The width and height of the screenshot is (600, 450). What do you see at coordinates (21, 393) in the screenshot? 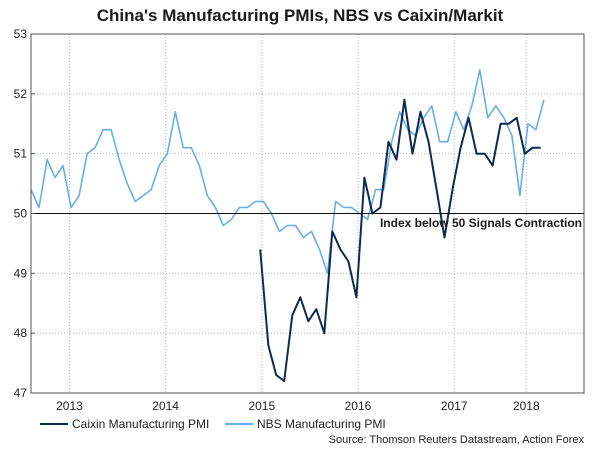
I see `y-tick-label: 47` at bounding box center [21, 393].